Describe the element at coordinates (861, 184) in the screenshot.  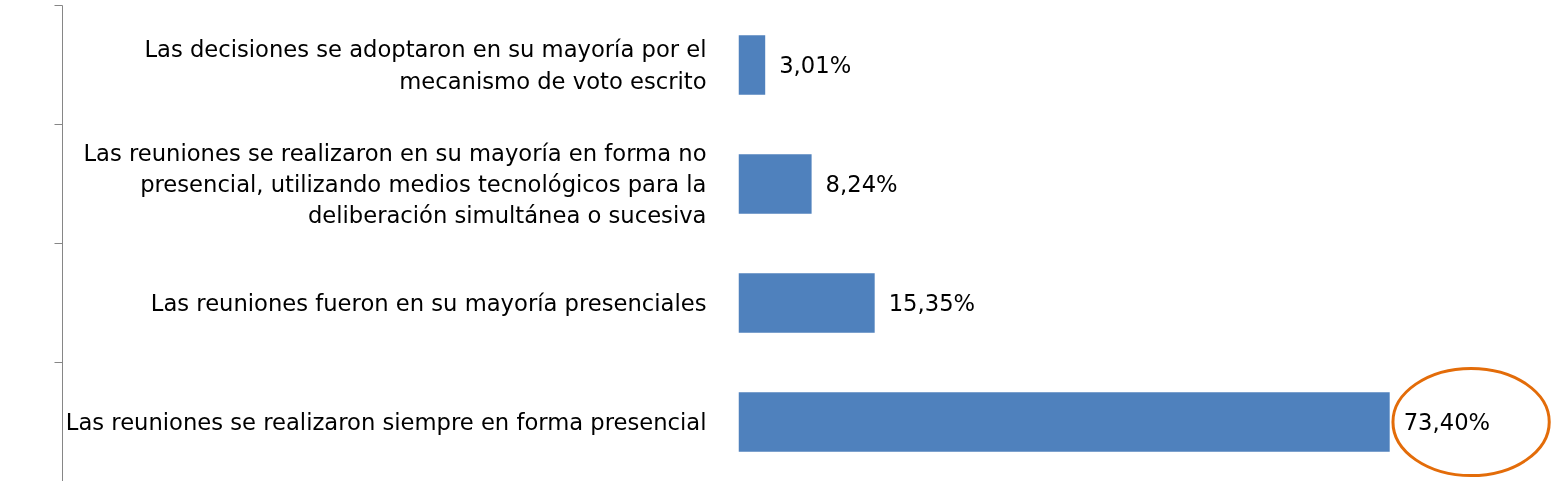
I see `data-label: 8,24%` at that location.